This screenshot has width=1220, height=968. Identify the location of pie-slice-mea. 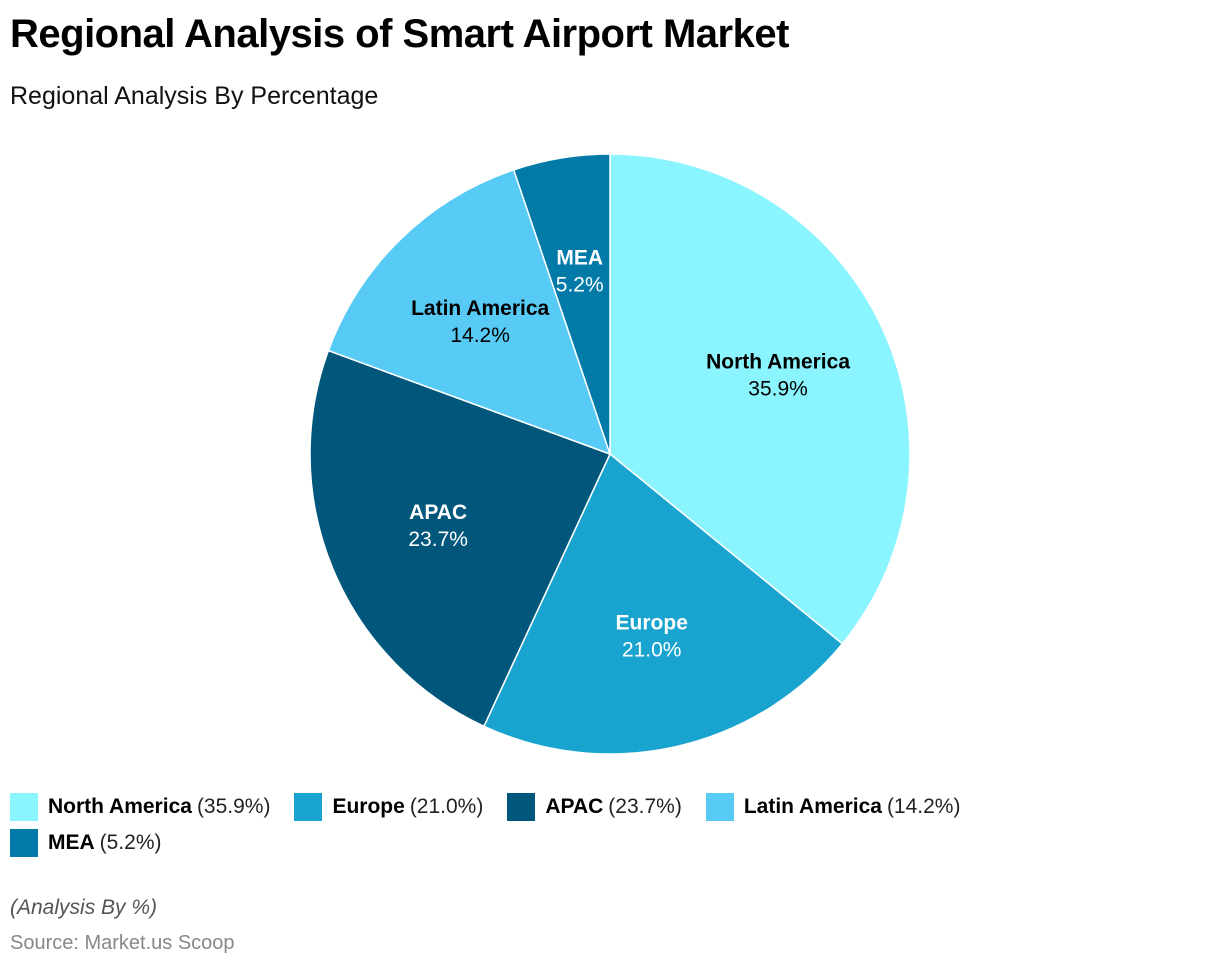
(561, 304).